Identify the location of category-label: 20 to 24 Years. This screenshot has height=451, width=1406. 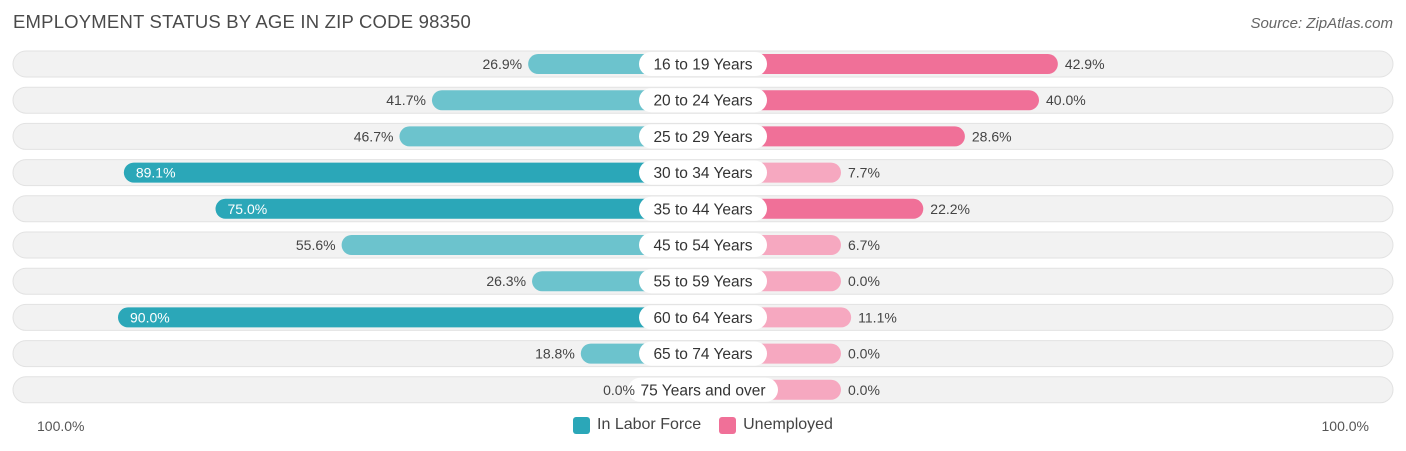
(702, 101).